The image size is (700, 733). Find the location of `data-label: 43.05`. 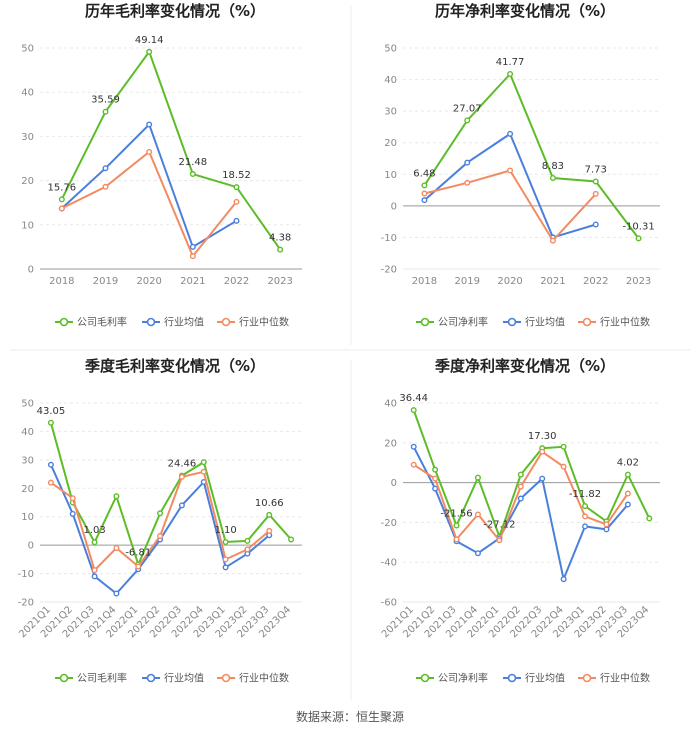

data-label: 43.05 is located at coordinates (51, 411).